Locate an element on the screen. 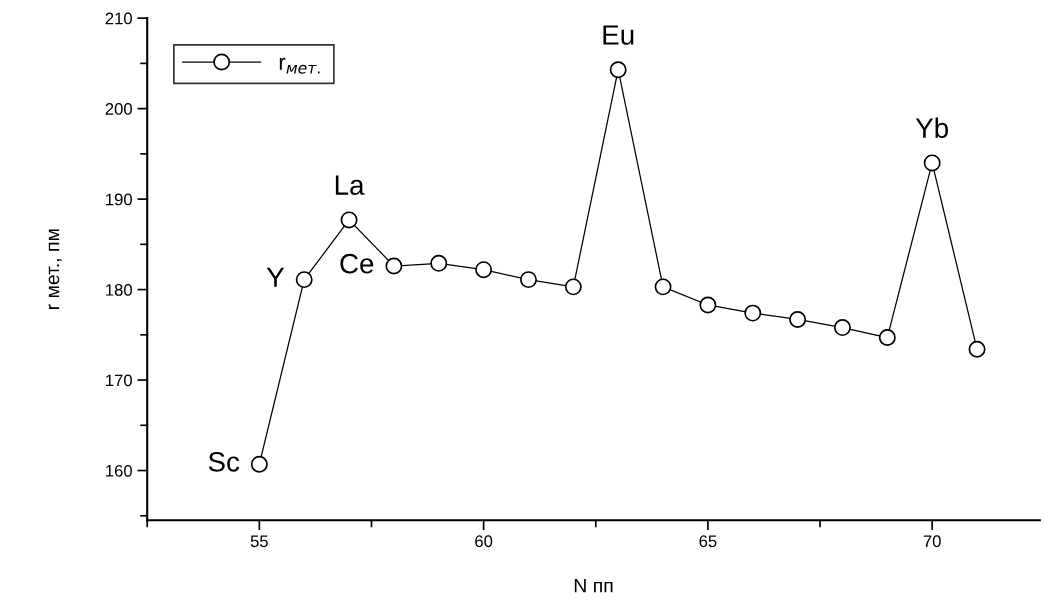 Image resolution: width=1044 pixels, height=605 pixels. y-axis-title: r мет., пм is located at coordinates (55, 269).